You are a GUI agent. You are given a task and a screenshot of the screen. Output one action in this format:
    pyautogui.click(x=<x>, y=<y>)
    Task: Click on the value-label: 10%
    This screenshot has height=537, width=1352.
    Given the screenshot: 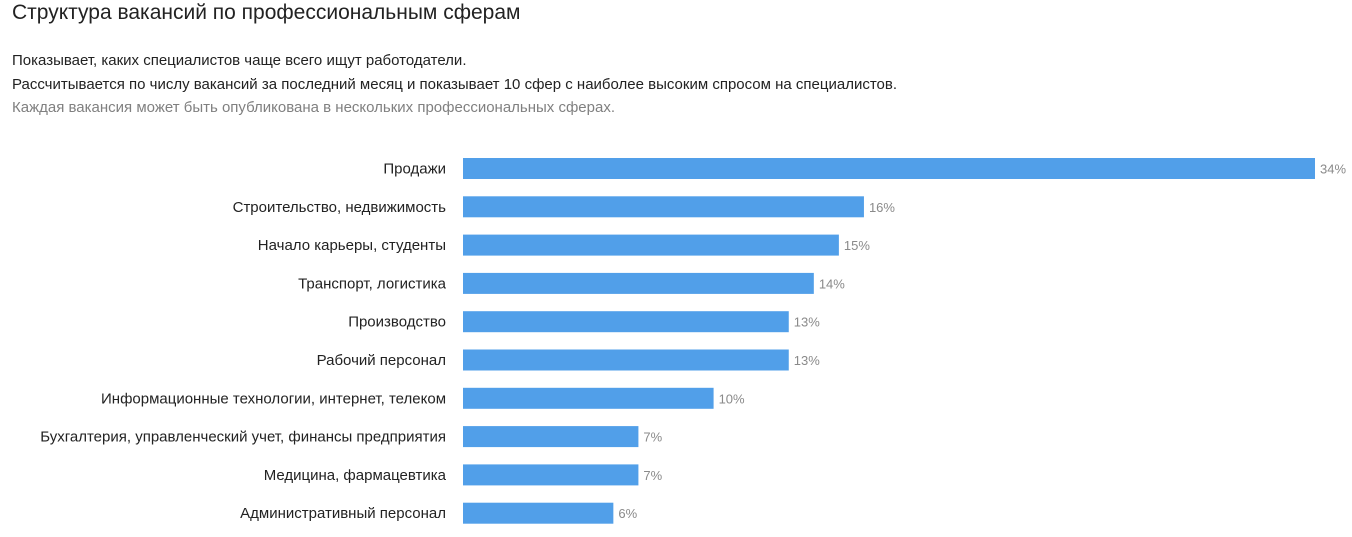 What is the action you would take?
    pyautogui.click(x=732, y=398)
    